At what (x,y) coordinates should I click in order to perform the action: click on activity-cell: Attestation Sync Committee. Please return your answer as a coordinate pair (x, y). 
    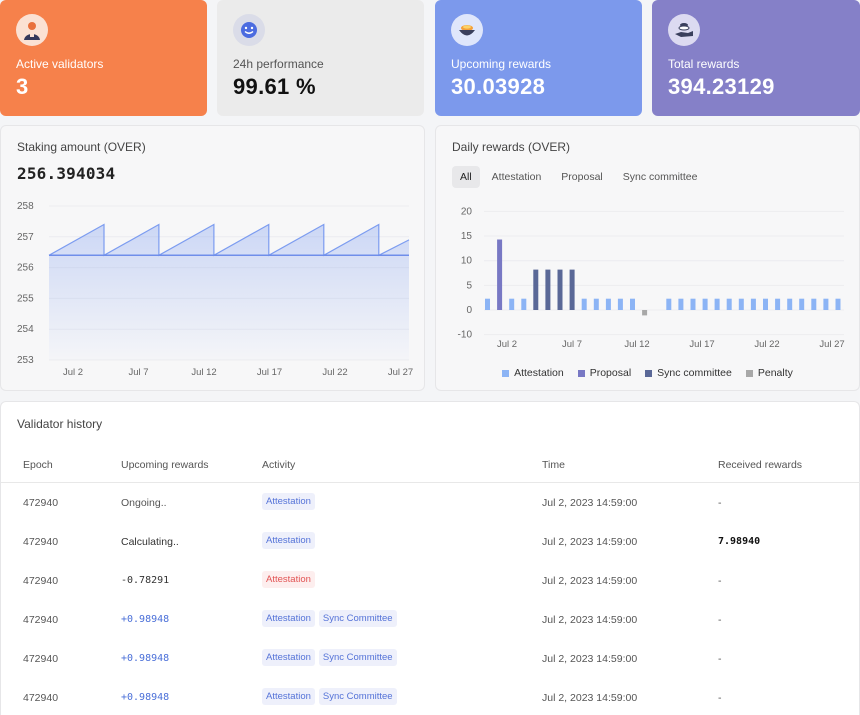
    Looking at the image, I should click on (329, 696).